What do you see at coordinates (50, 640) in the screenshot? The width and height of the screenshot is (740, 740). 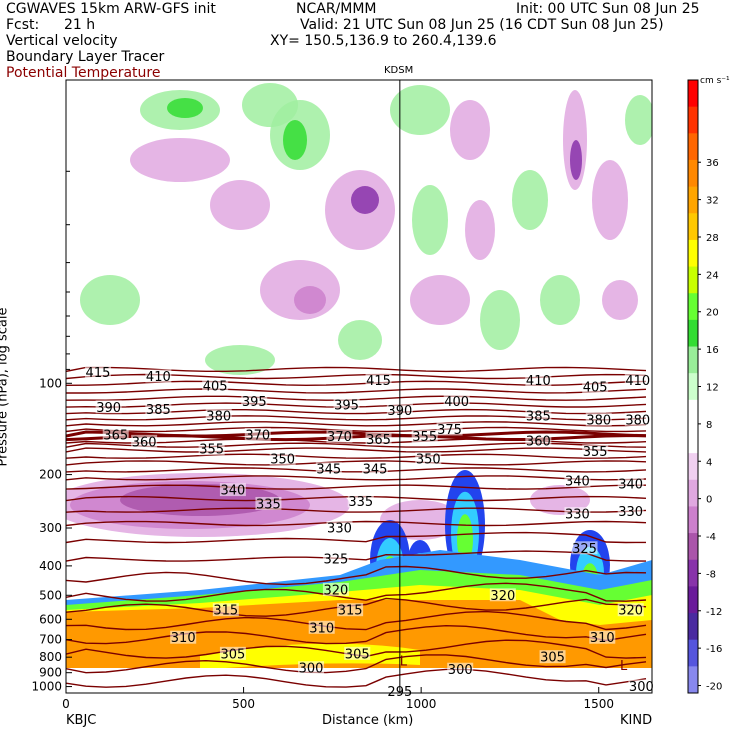 I see `y-tick-label: 700` at bounding box center [50, 640].